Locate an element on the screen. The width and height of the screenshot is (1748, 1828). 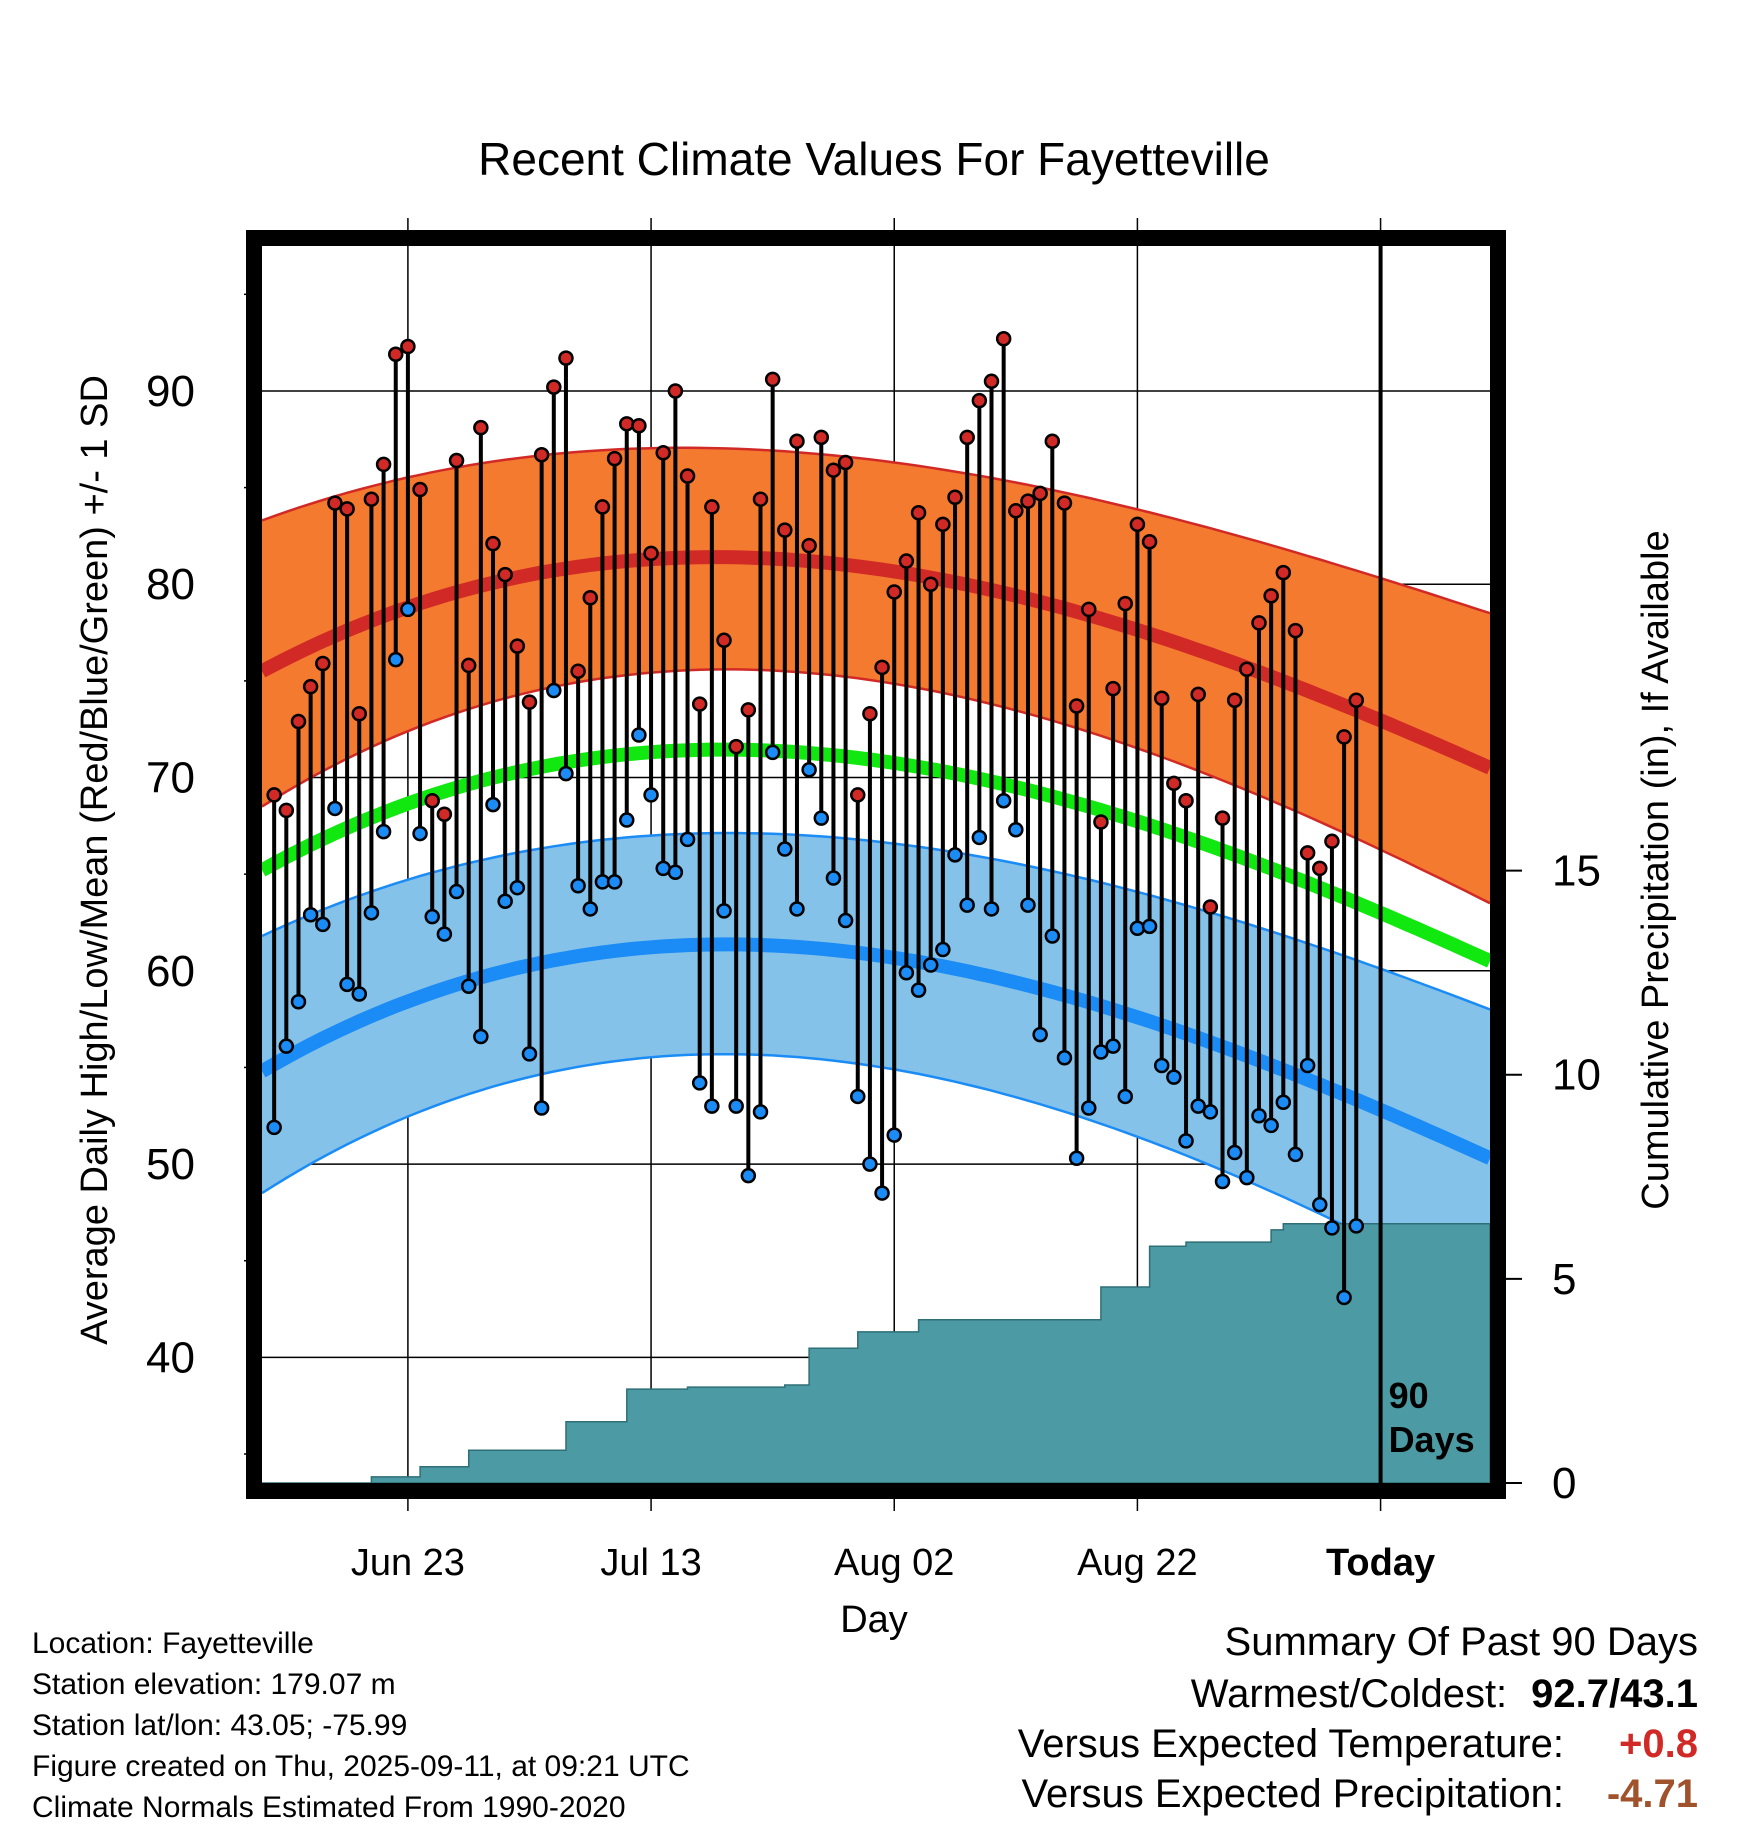
cumulative-precip-area is located at coordinates (876, 1353).